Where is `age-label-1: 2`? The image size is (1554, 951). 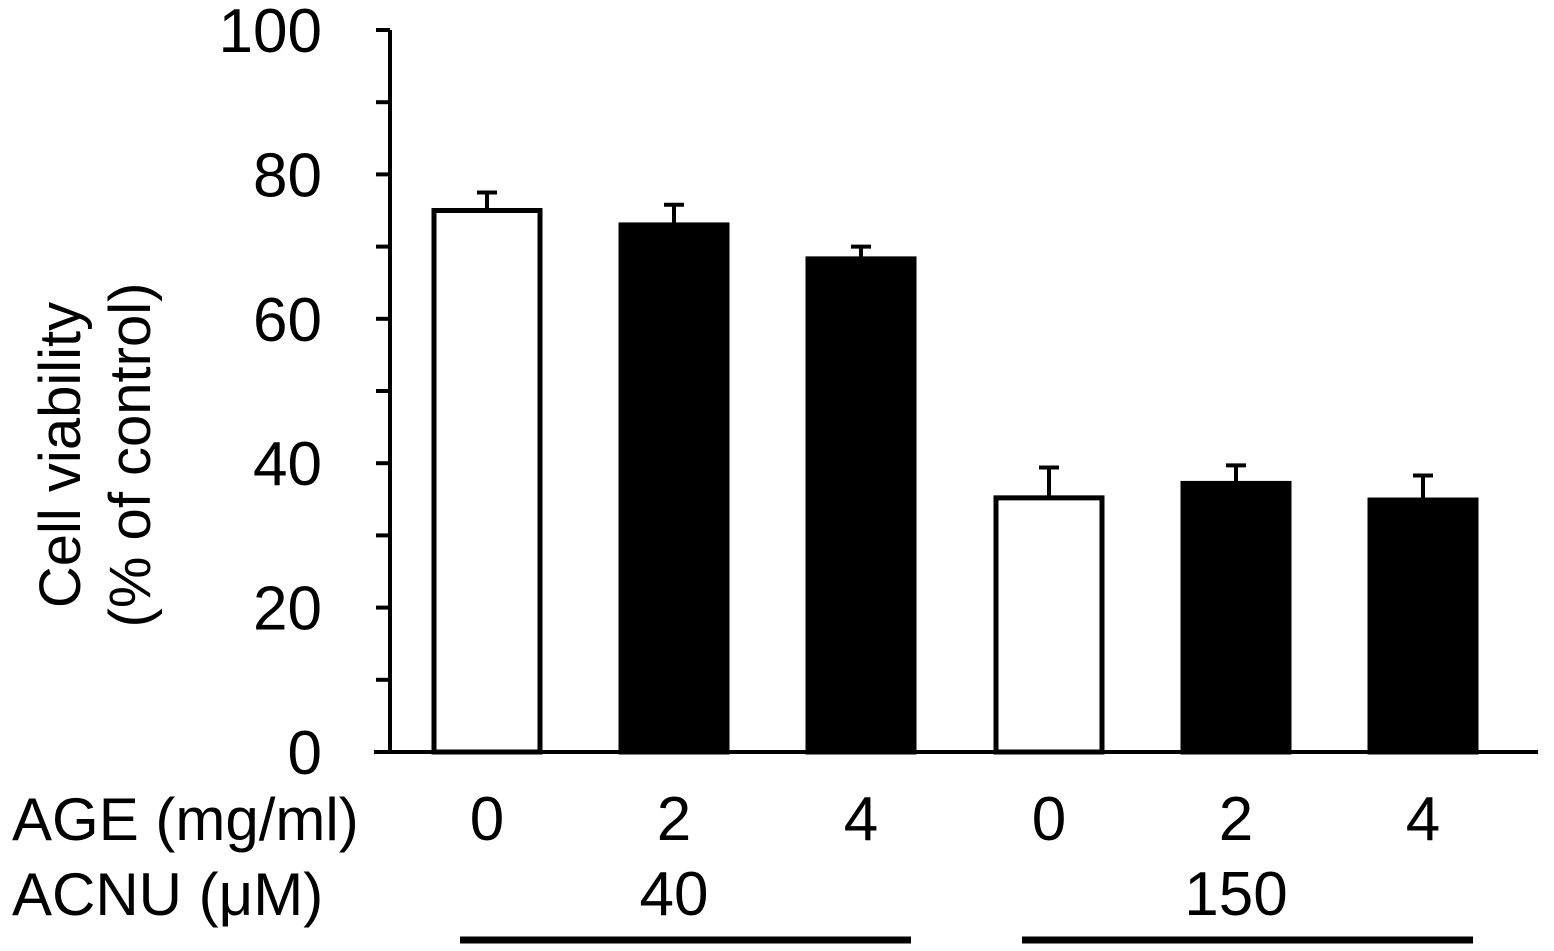
age-label-1: 2 is located at coordinates (674, 819).